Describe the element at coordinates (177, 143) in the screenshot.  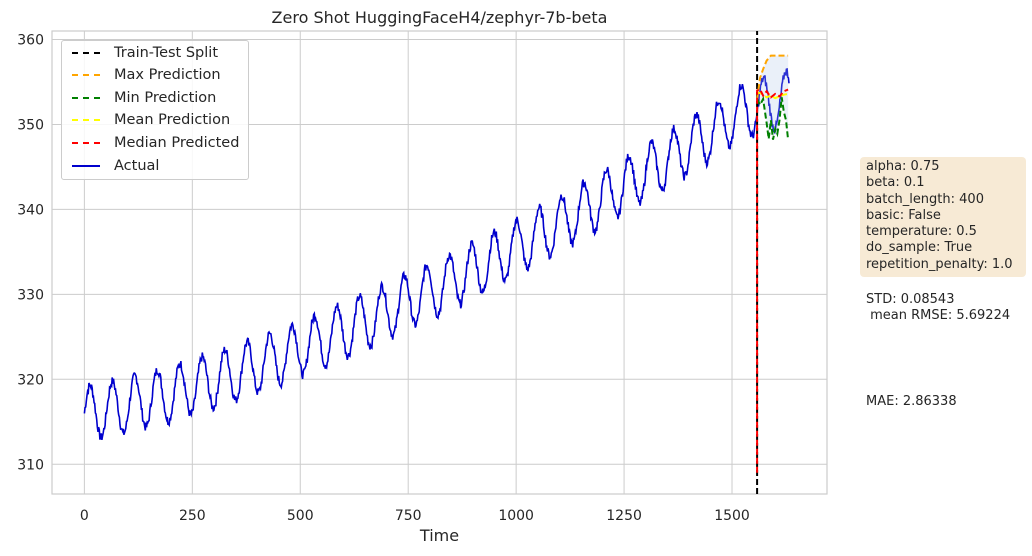
I see `legend-label: Median Predicted` at that location.